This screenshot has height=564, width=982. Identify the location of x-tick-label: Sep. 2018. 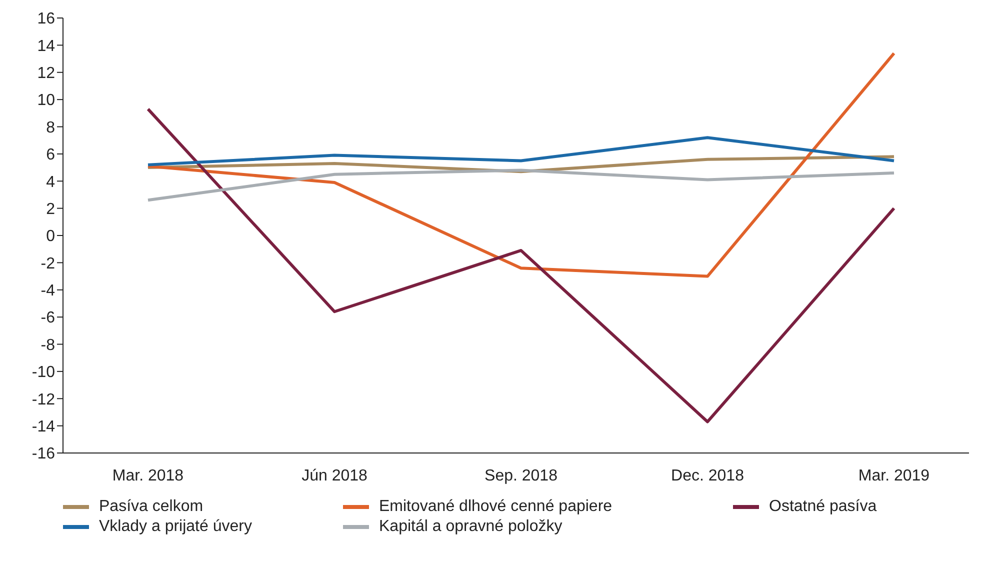
(521, 475).